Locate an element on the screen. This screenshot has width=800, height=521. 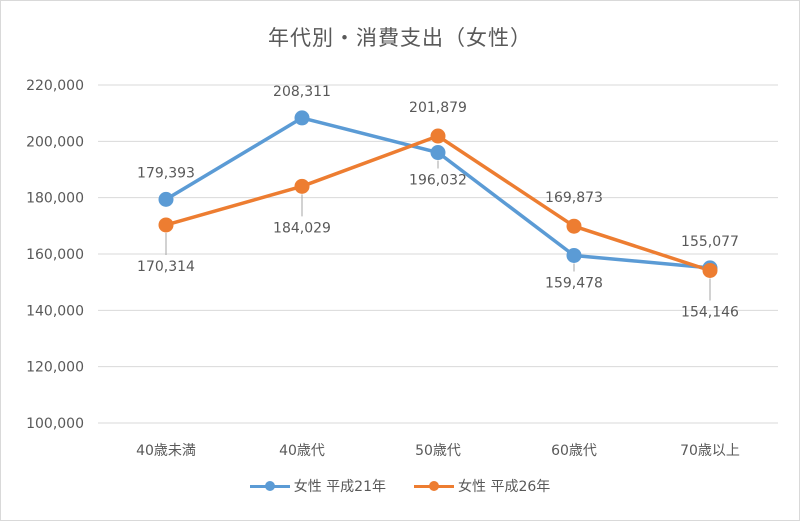
legend-label: 女性 平成21年 is located at coordinates (339, 487).